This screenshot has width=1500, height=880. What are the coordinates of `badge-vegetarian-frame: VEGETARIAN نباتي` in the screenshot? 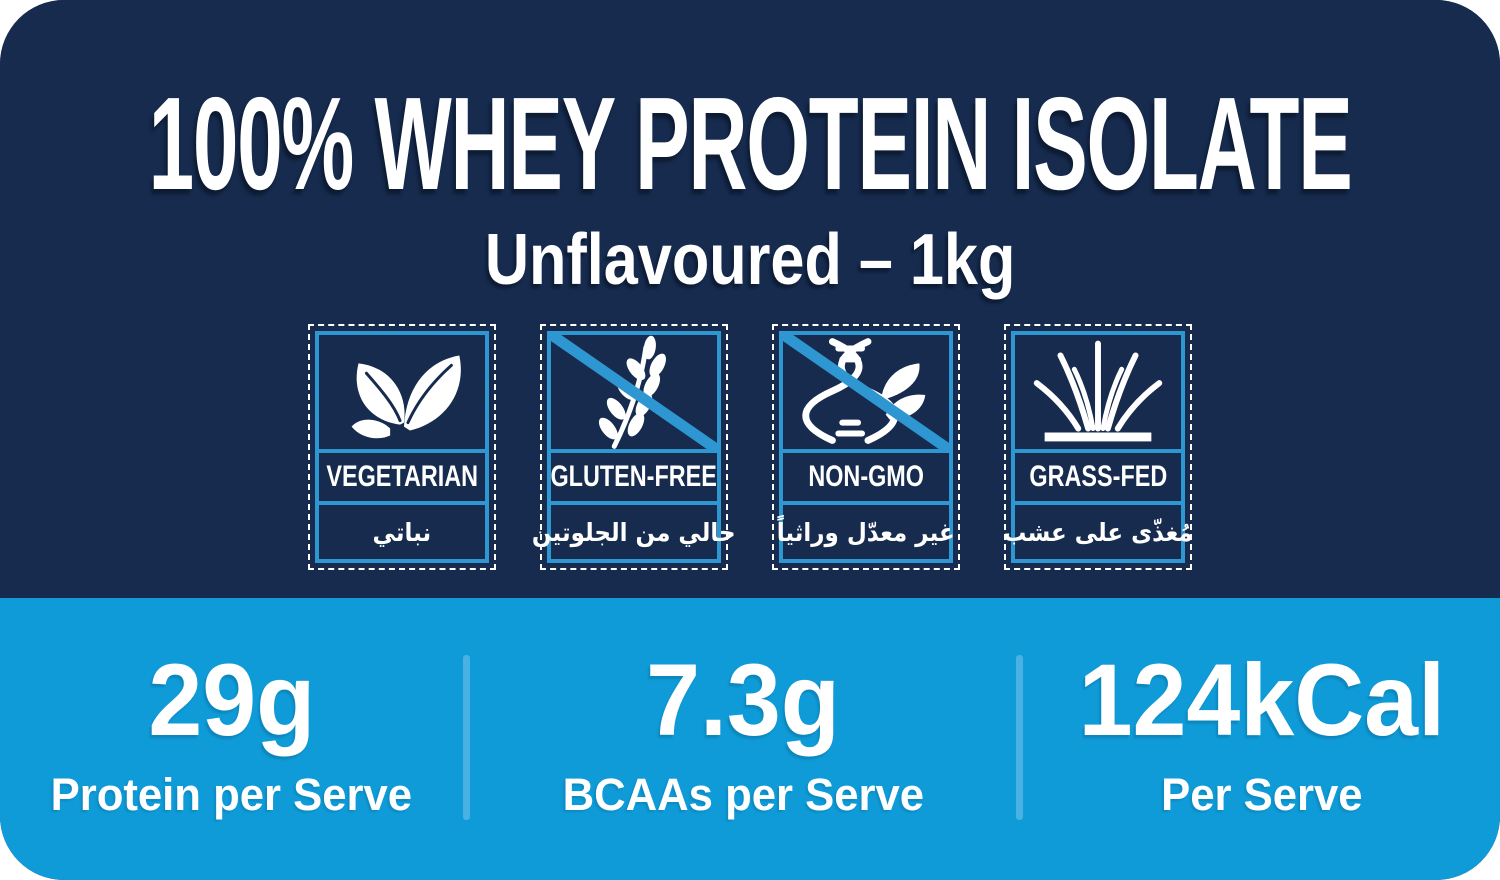 It's located at (402, 447).